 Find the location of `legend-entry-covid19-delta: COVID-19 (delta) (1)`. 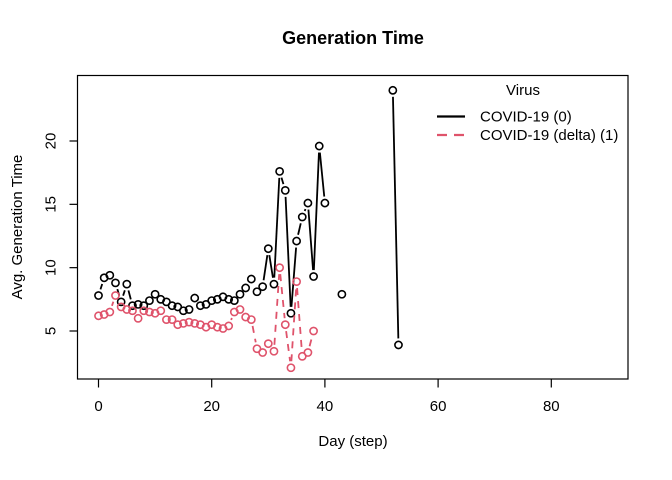

legend-entry-covid19-delta: COVID-19 (delta) (1) is located at coordinates (549, 135).